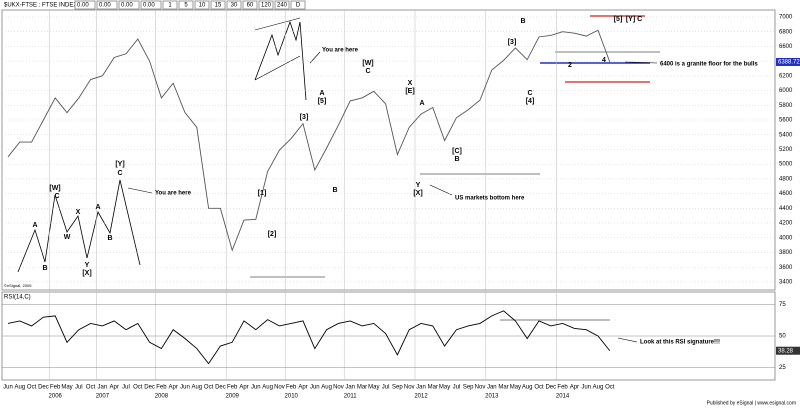 The height and width of the screenshot is (408, 800). What do you see at coordinates (162, 397) in the screenshot?
I see `x-year-label: 2008` at bounding box center [162, 397].